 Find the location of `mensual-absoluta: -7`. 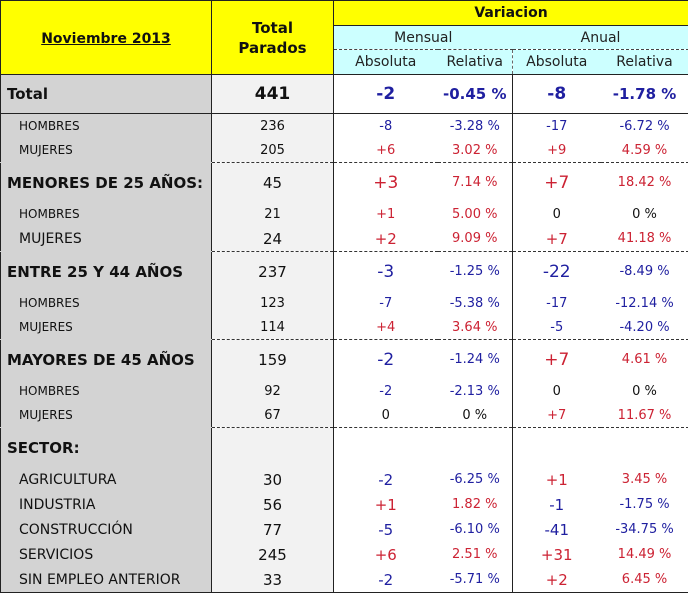

mensual-absoluta: -7 is located at coordinates (386, 303).